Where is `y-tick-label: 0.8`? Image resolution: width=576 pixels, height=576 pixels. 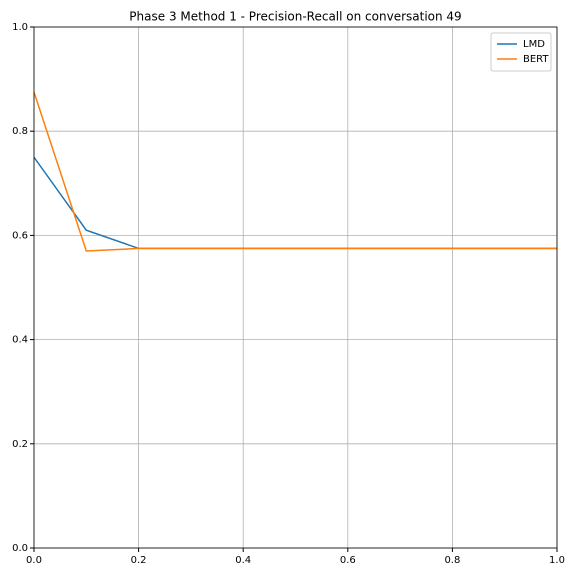 y-tick-label: 0.8 is located at coordinates (20, 131).